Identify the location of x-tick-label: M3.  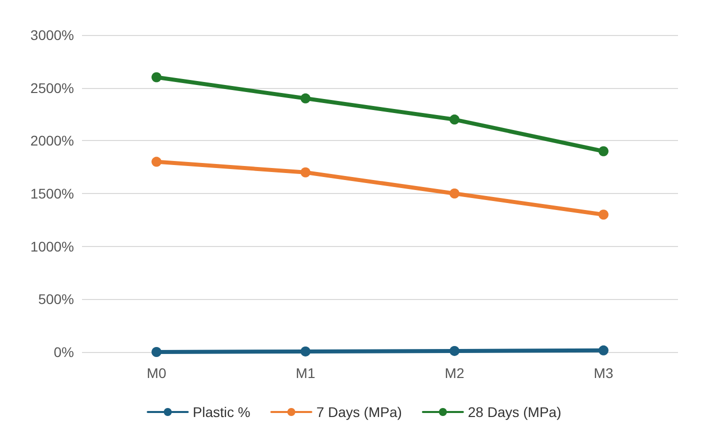
(604, 373).